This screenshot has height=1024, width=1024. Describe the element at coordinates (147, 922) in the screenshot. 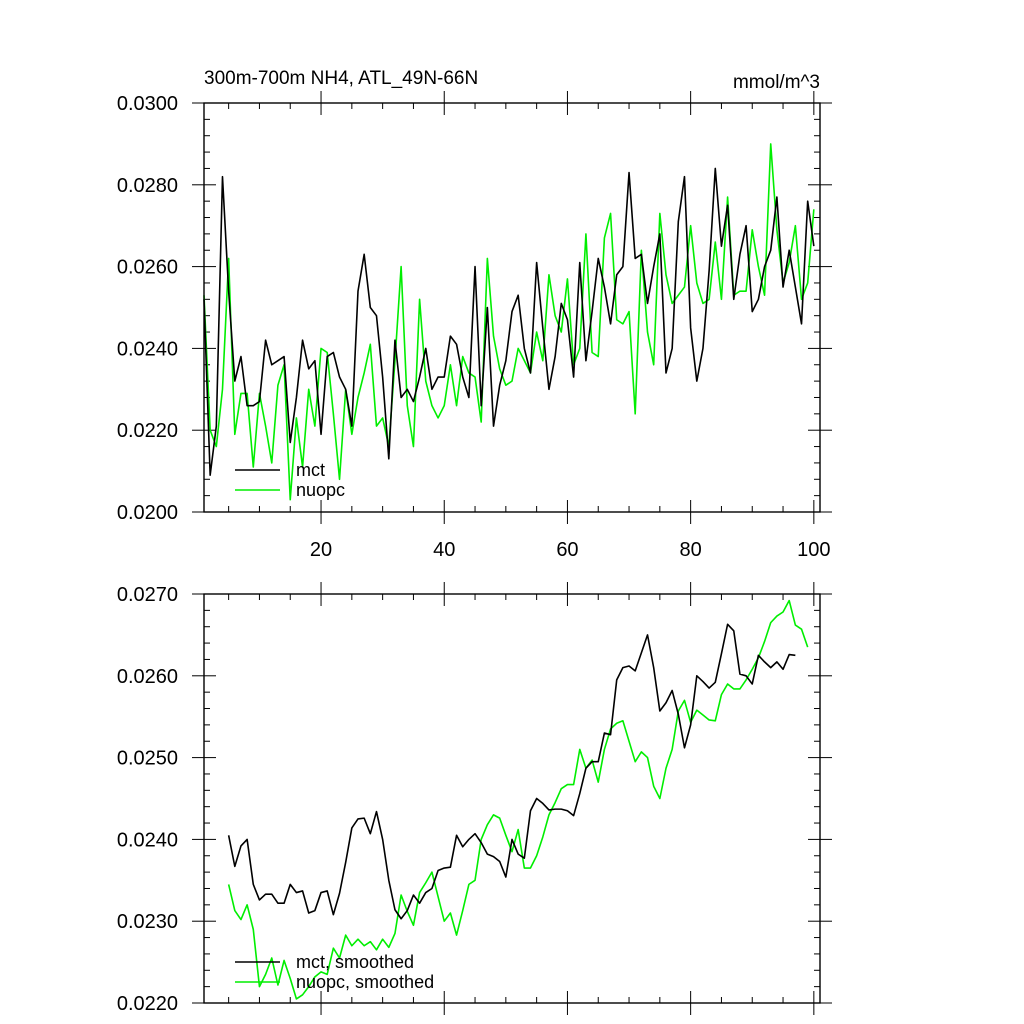

I see `y-tick-label: 0.0230` at that location.